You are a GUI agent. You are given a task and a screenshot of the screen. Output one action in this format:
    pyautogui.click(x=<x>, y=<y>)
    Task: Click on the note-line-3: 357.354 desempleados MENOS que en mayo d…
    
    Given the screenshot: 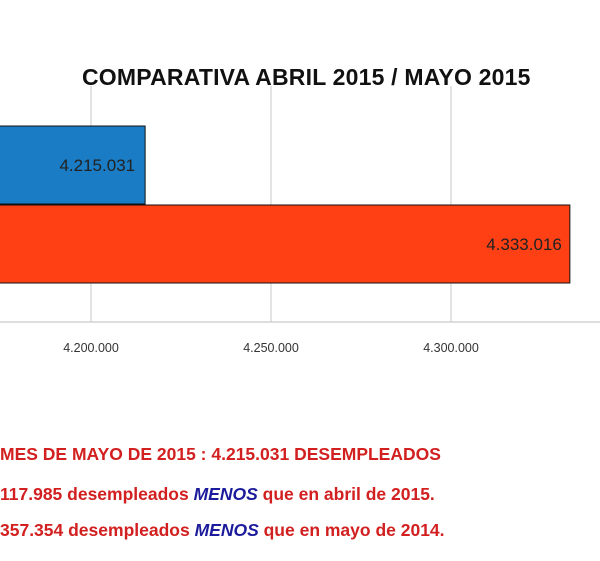 What is the action you would take?
    pyautogui.click(x=222, y=530)
    